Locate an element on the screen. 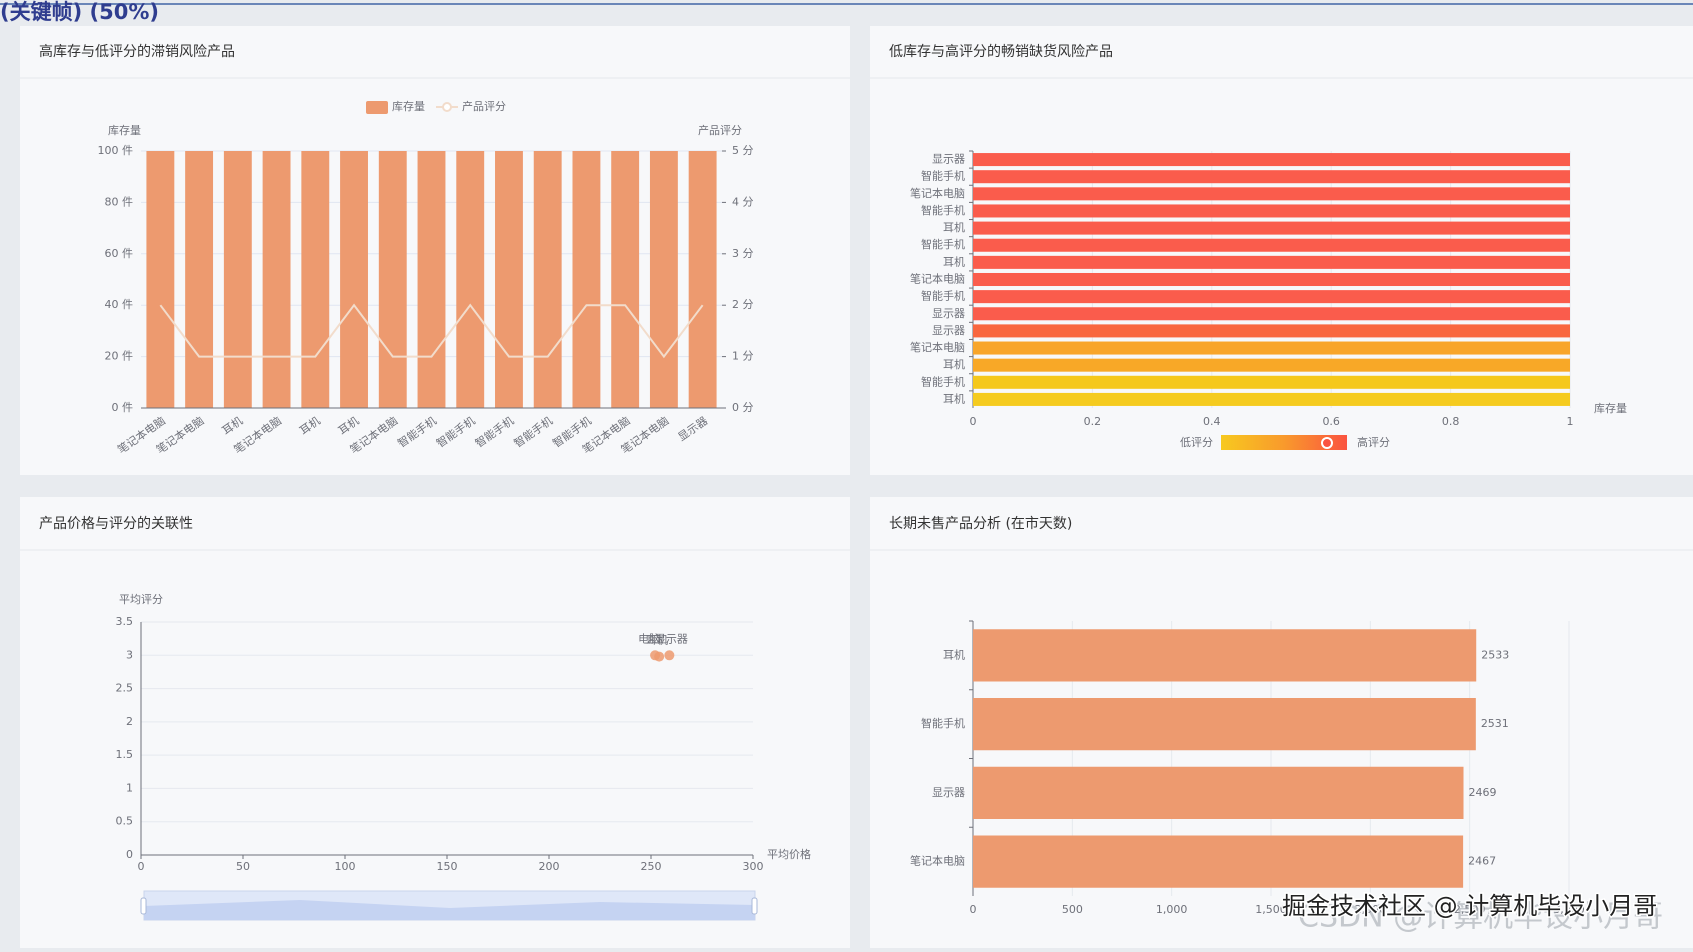 This screenshot has width=1693, height=952. y2-tick-label: 3 分 is located at coordinates (743, 253).